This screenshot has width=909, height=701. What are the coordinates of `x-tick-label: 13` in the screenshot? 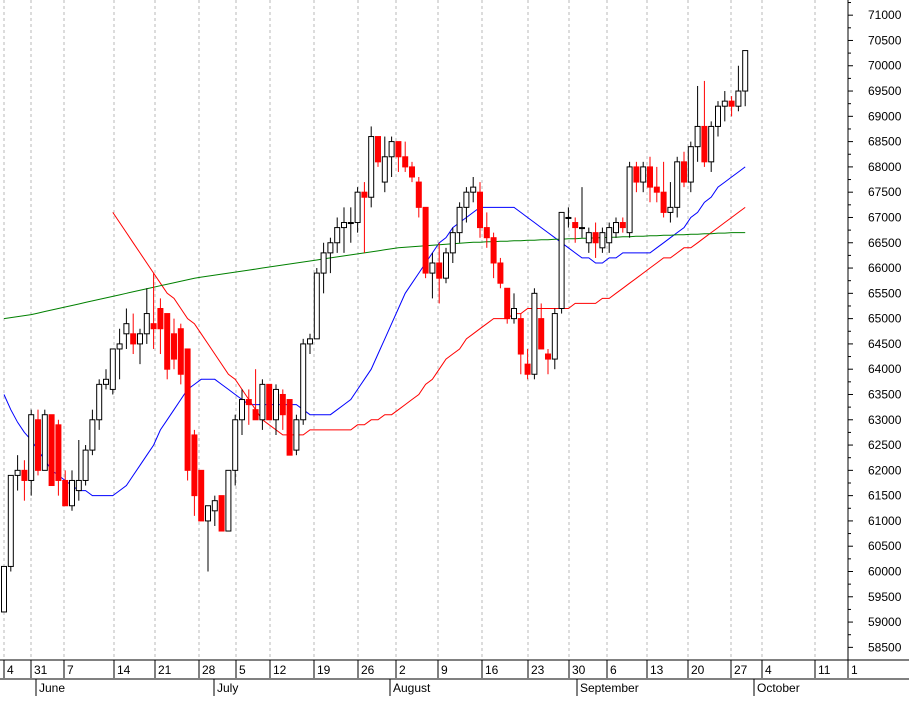 It's located at (657, 670).